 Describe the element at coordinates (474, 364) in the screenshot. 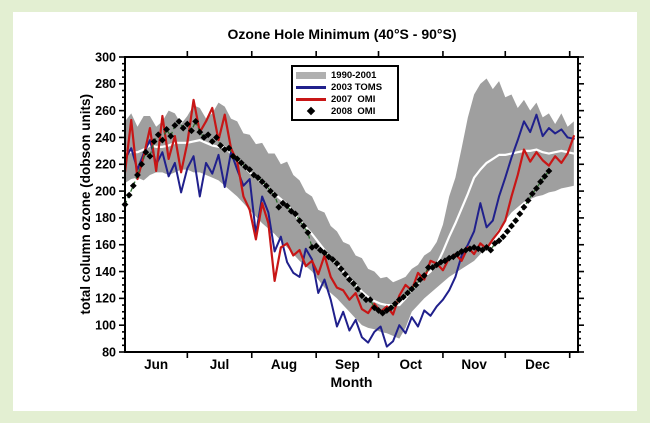

I see `tick-label: Nov` at that location.